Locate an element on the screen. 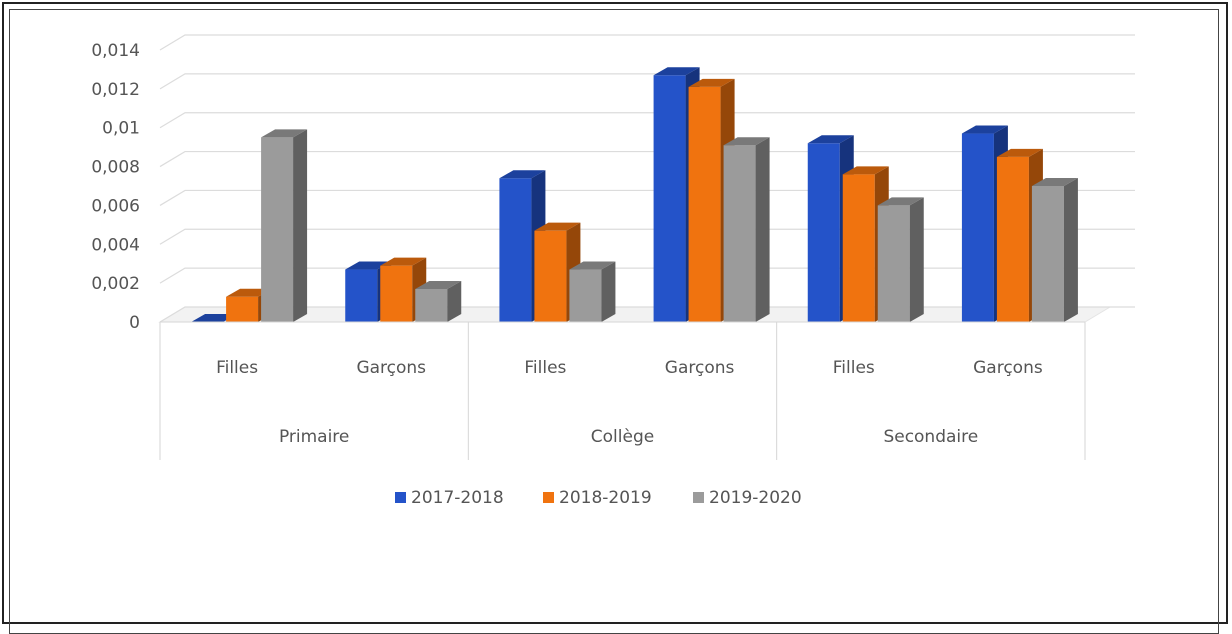 The height and width of the screenshot is (634, 1232). x-group-label: Secondaire is located at coordinates (930, 437).